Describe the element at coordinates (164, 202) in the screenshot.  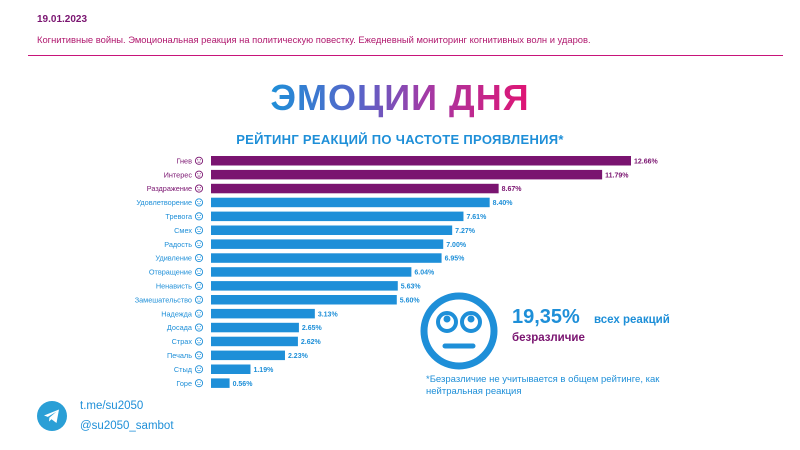
I see `category-label: Удовлетворение` at that location.